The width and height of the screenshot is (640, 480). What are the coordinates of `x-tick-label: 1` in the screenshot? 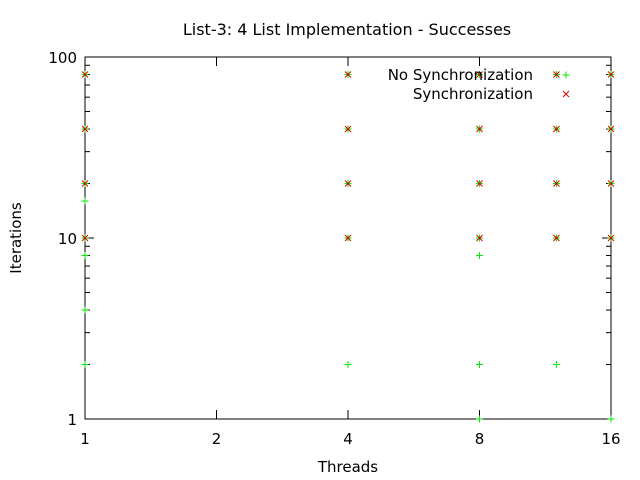 It's located at (85, 439).